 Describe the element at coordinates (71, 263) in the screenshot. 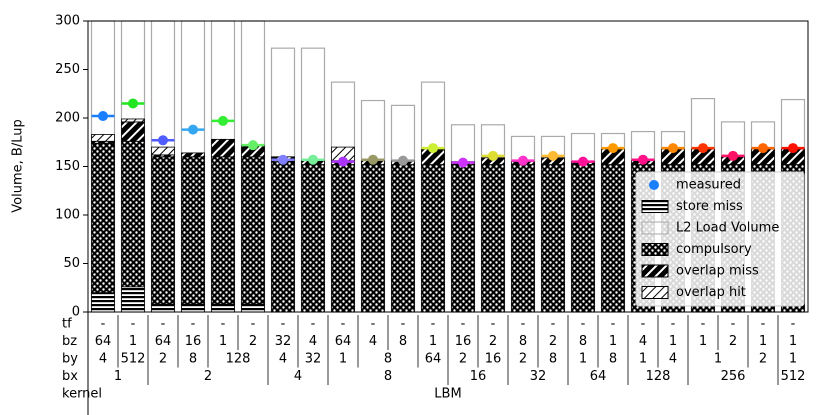

I see `y-tick-label: 50` at that location.